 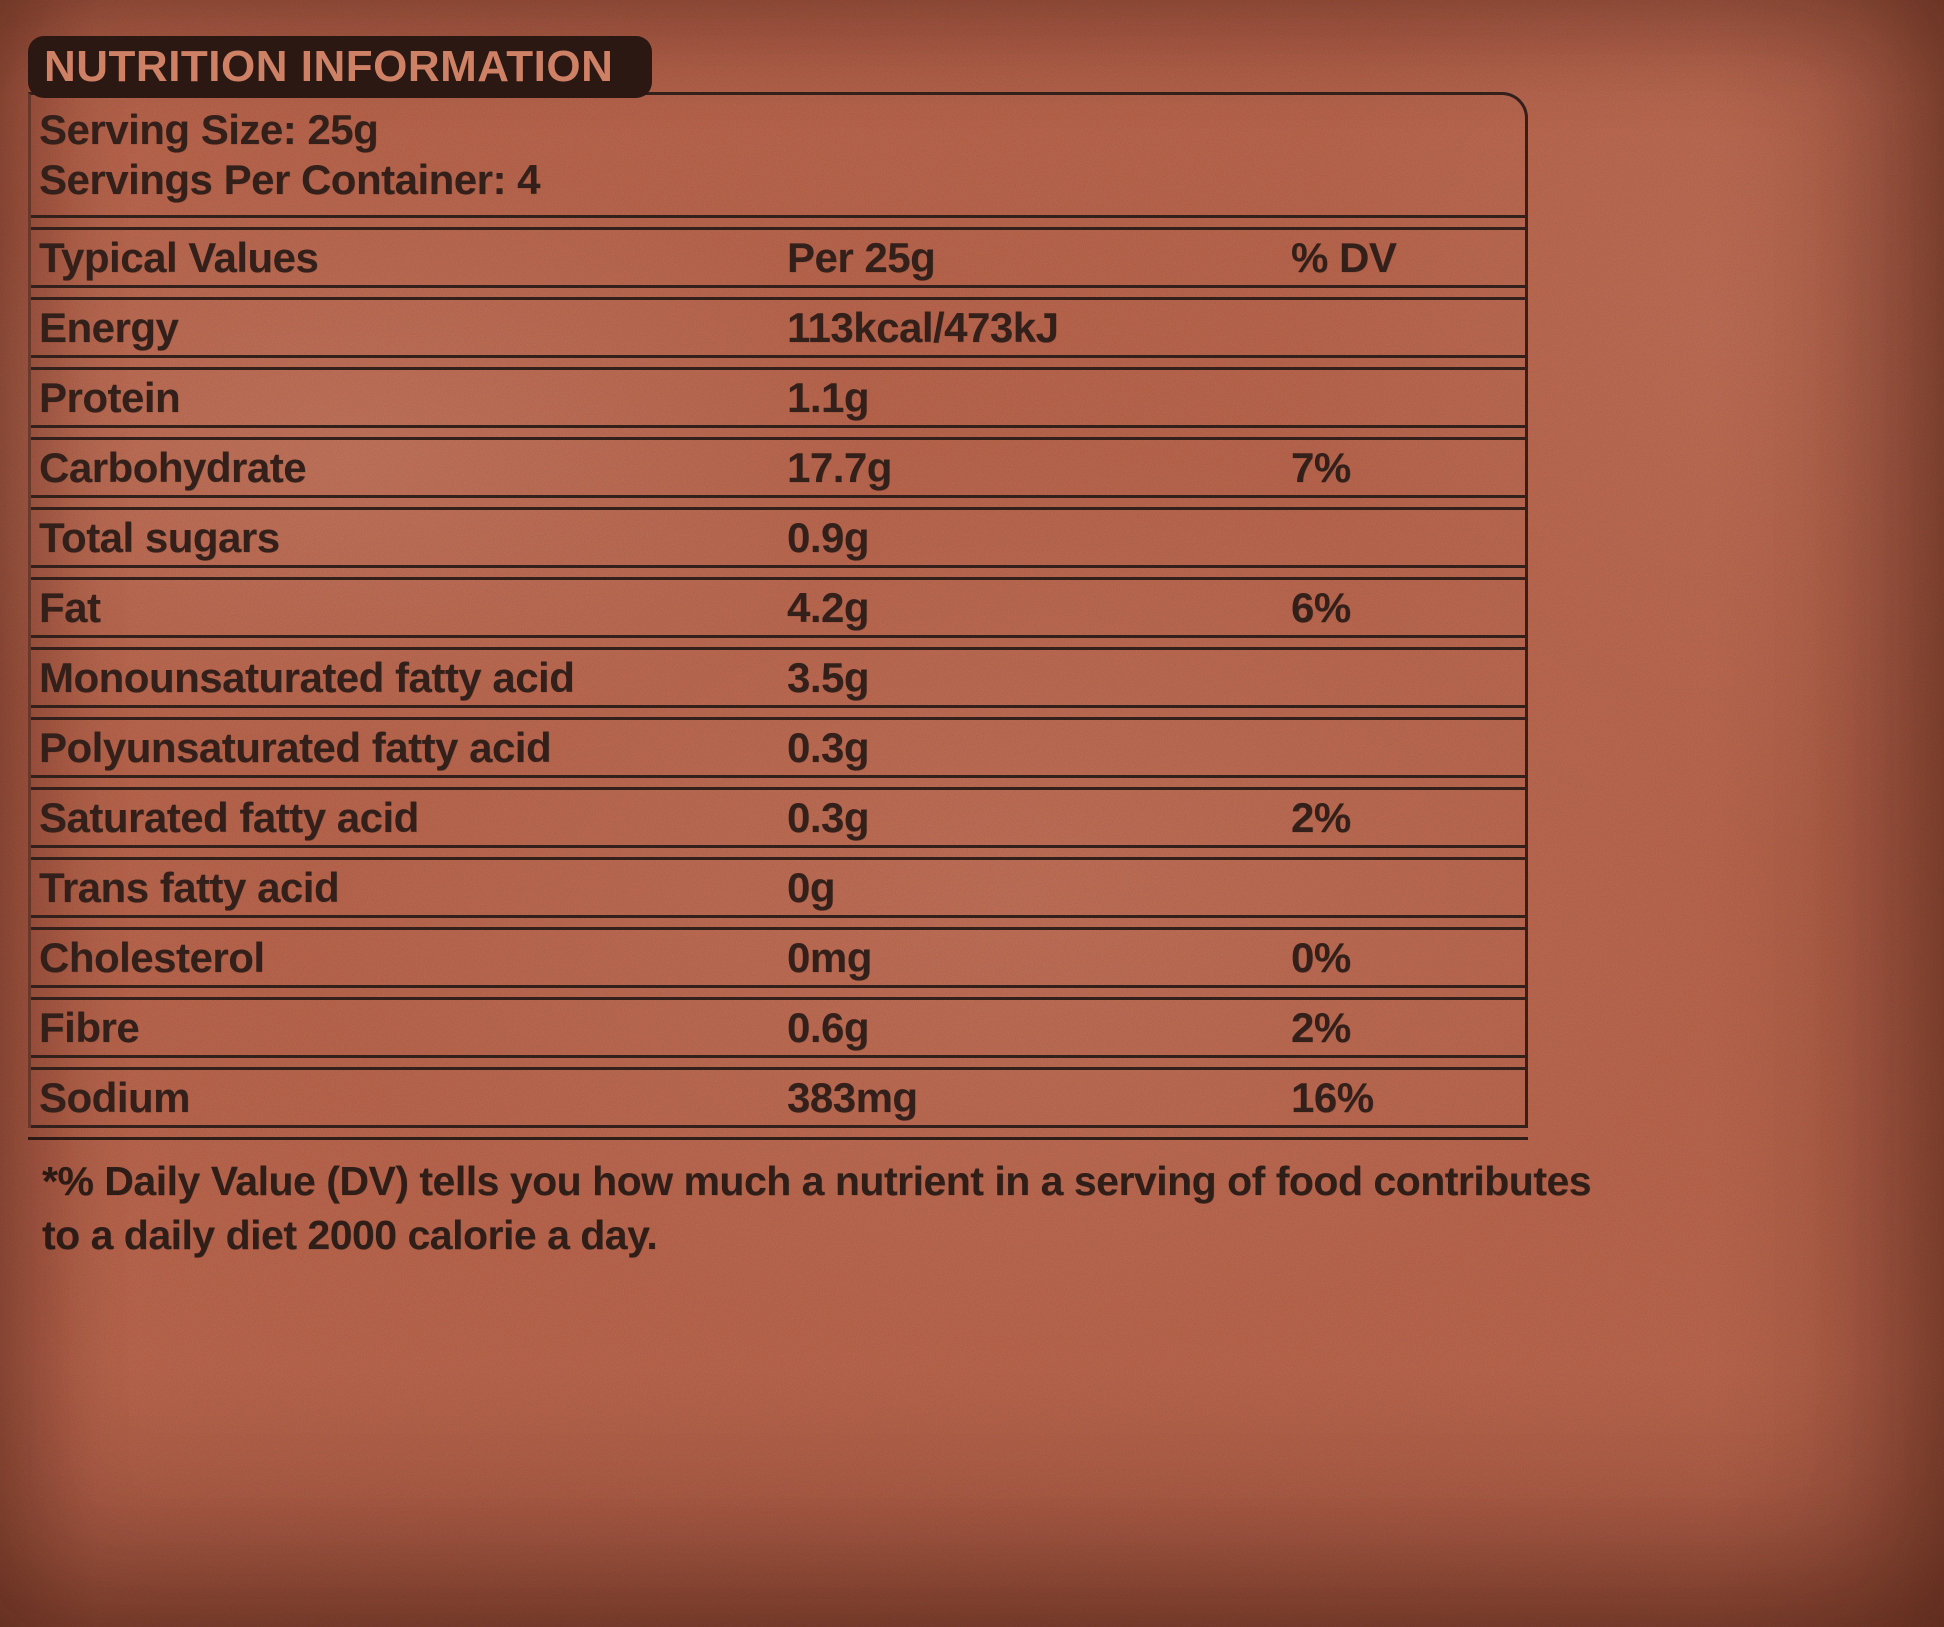 What do you see at coordinates (778, 1138) in the screenshot?
I see `footnote-divider` at bounding box center [778, 1138].